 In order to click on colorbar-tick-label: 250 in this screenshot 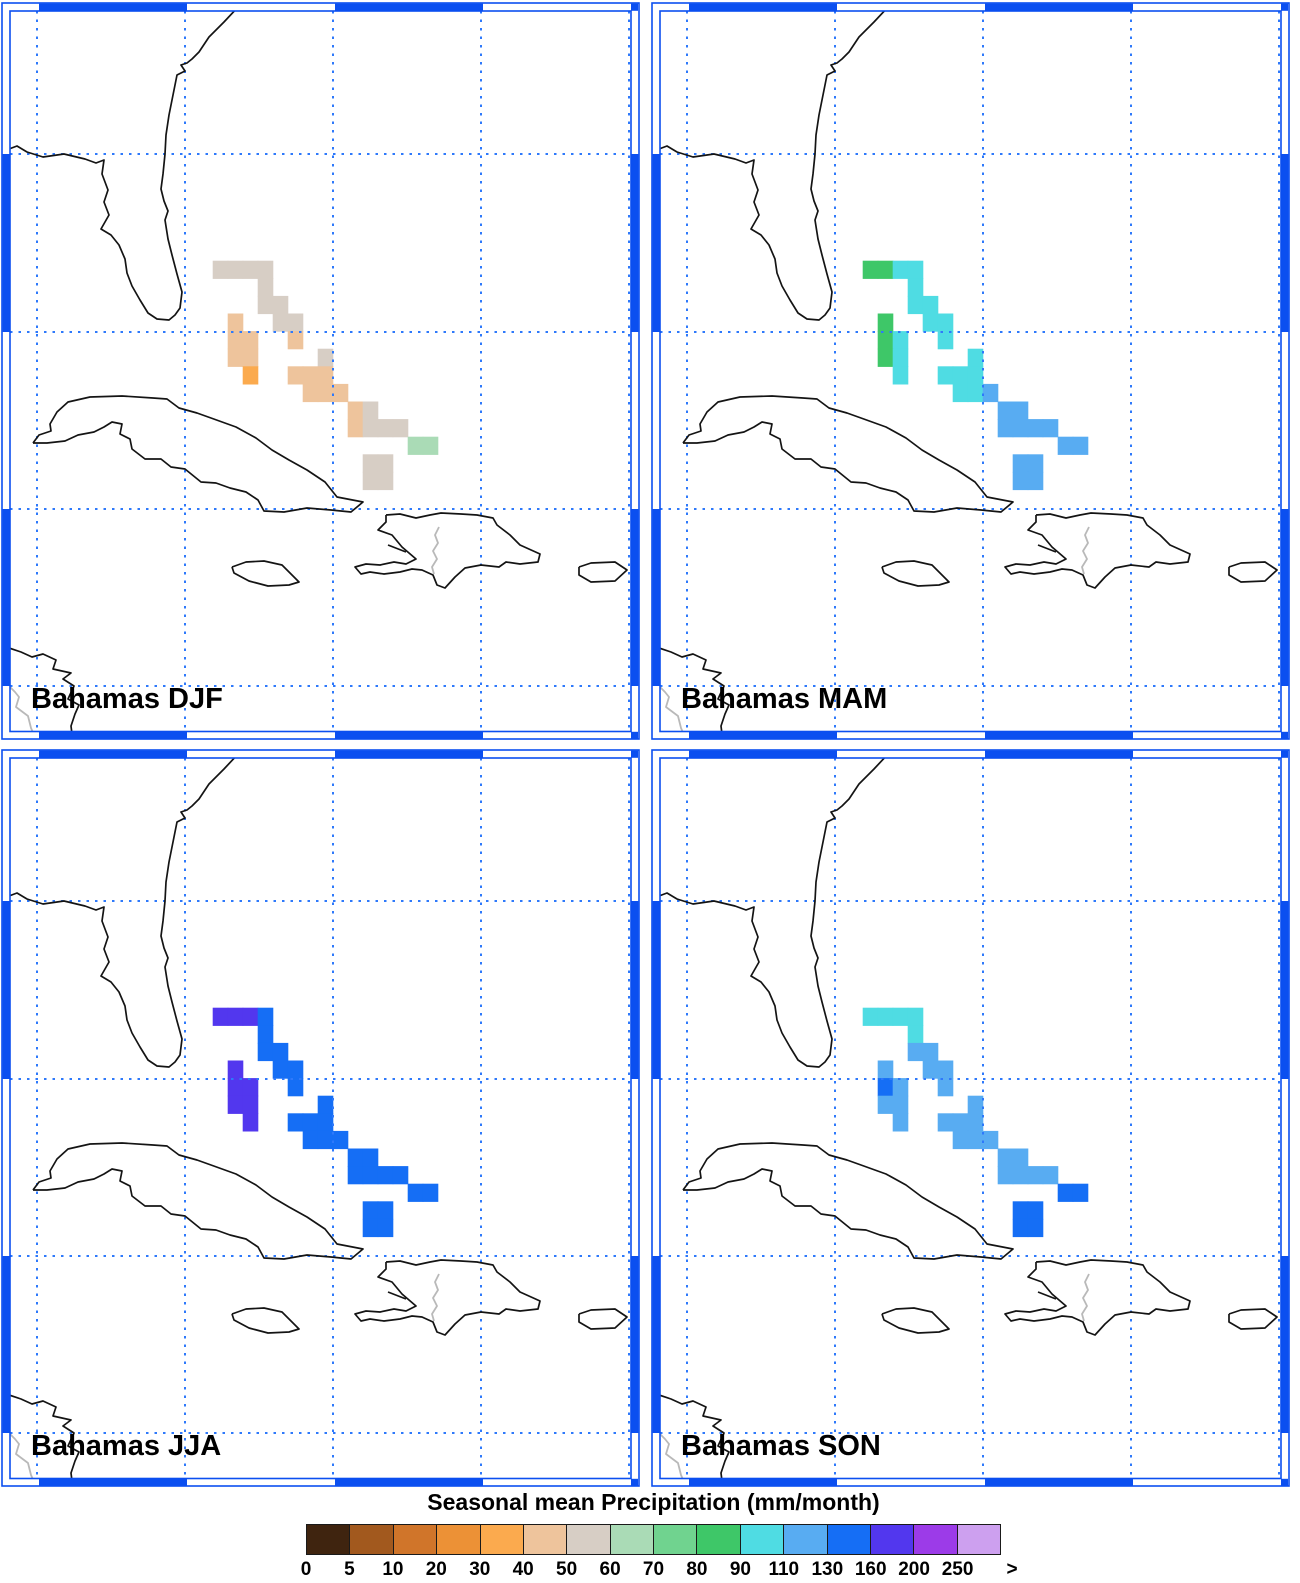, I will do `click(957, 1569)`.